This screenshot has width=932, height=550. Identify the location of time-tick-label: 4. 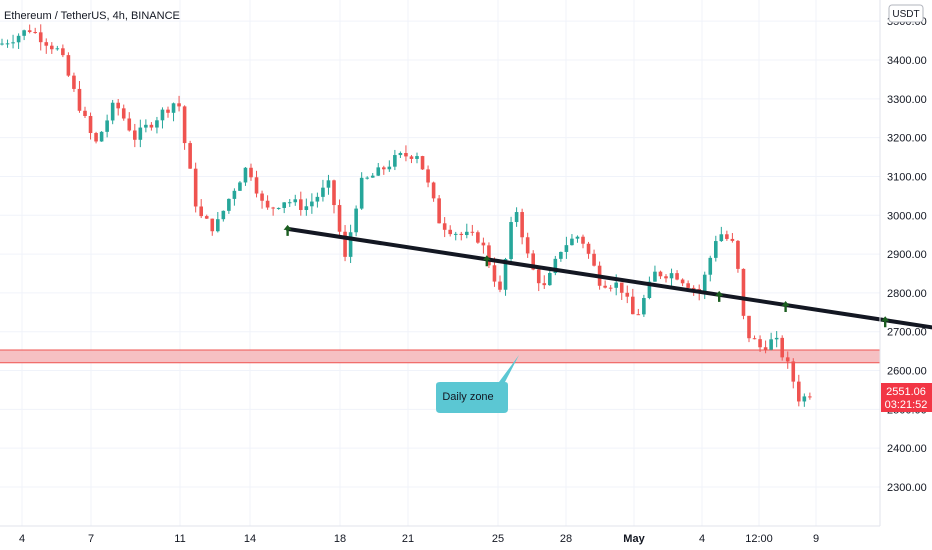
(702, 539).